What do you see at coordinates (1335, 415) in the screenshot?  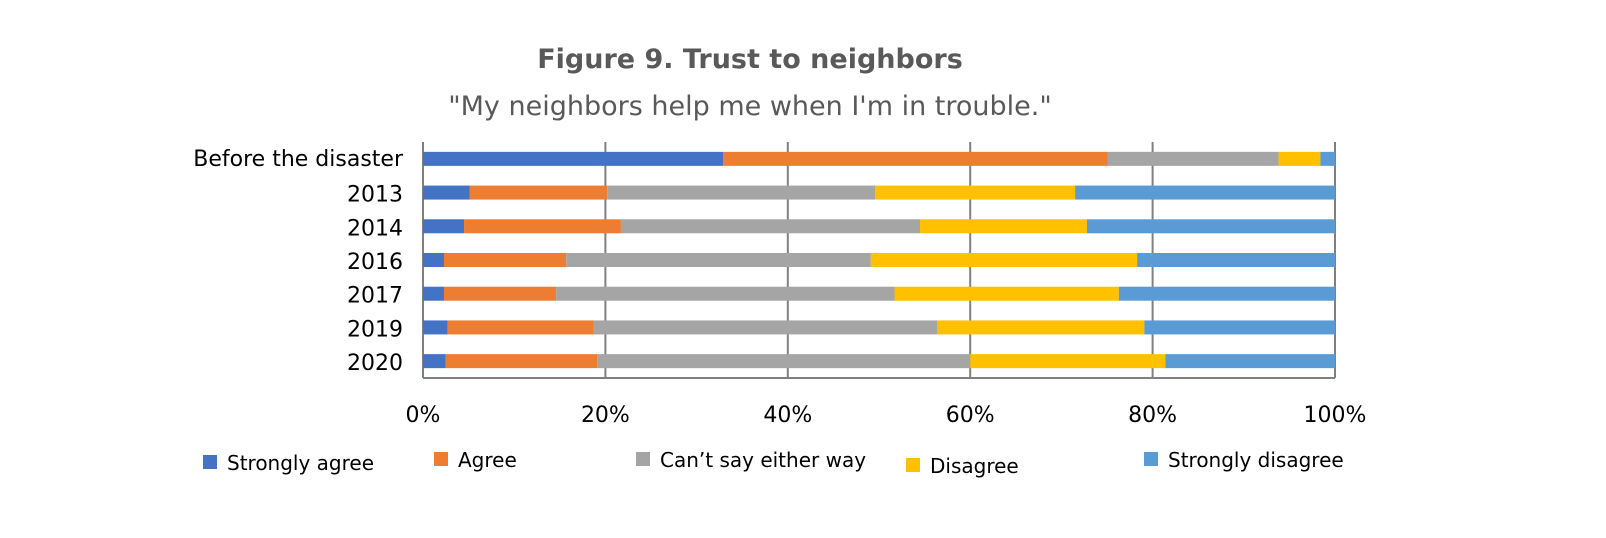 I see `x-tick-label: 100%` at bounding box center [1335, 415].